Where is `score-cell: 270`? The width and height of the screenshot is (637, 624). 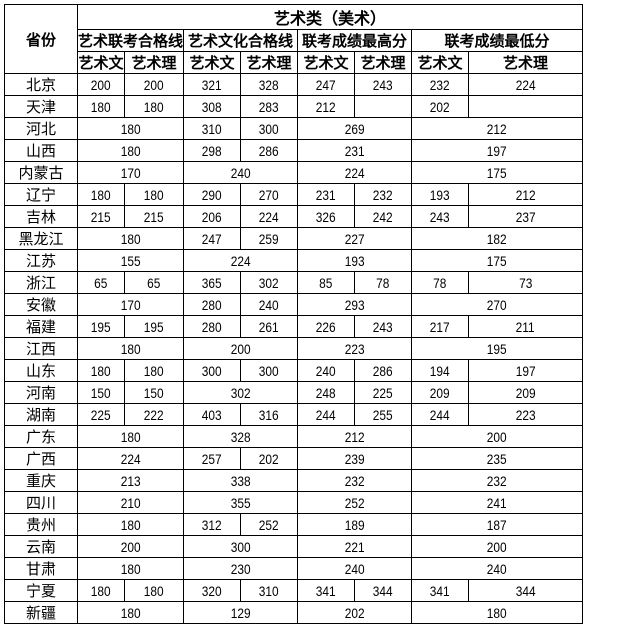
score-cell: 270 is located at coordinates (497, 304).